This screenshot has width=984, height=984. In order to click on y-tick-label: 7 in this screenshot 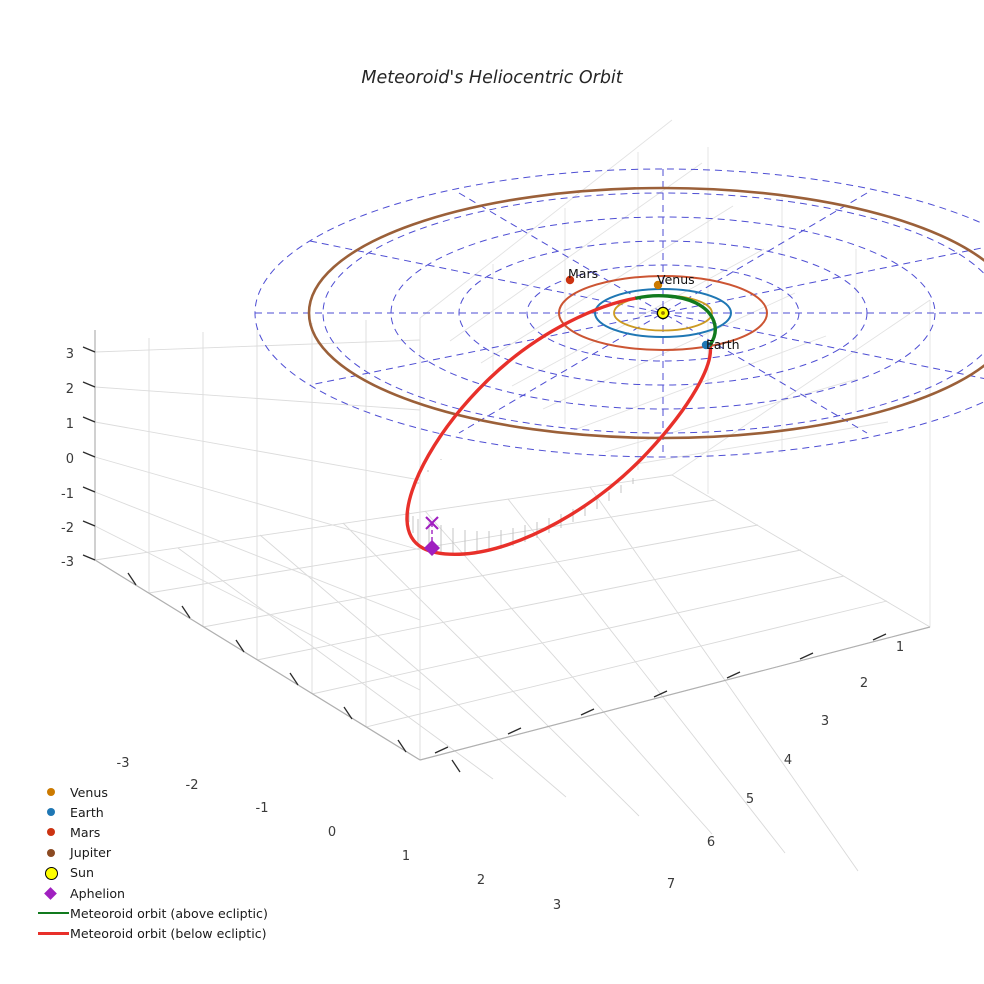, I will do `click(671, 884)`.